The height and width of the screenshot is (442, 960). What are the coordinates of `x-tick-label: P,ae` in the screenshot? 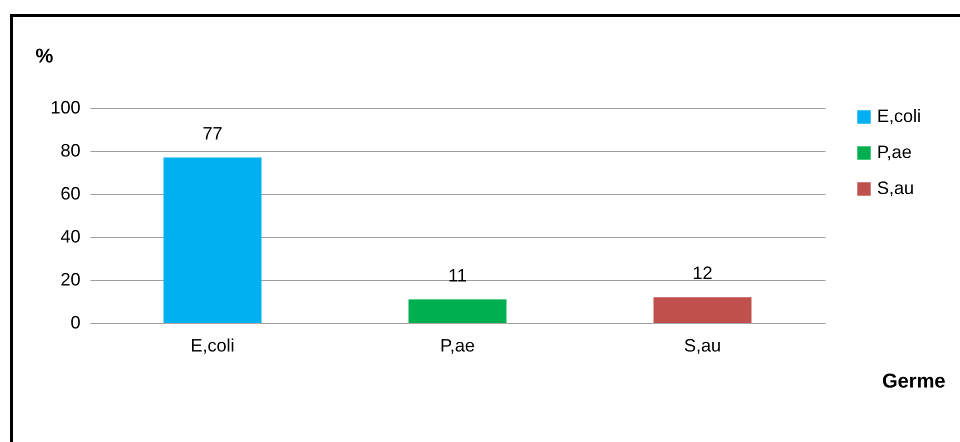 It's located at (457, 346).